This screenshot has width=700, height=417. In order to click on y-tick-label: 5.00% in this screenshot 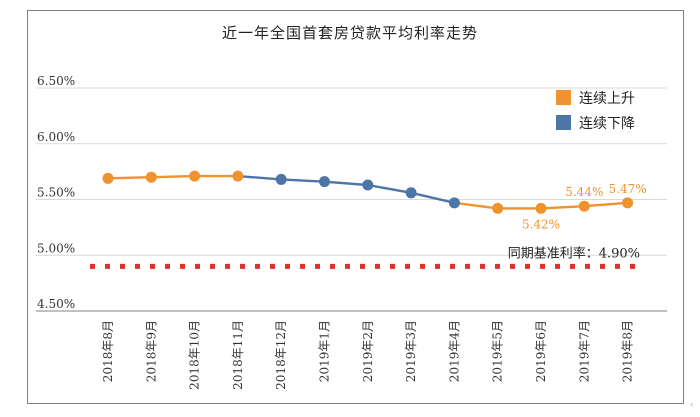, I will do `click(56, 248)`.